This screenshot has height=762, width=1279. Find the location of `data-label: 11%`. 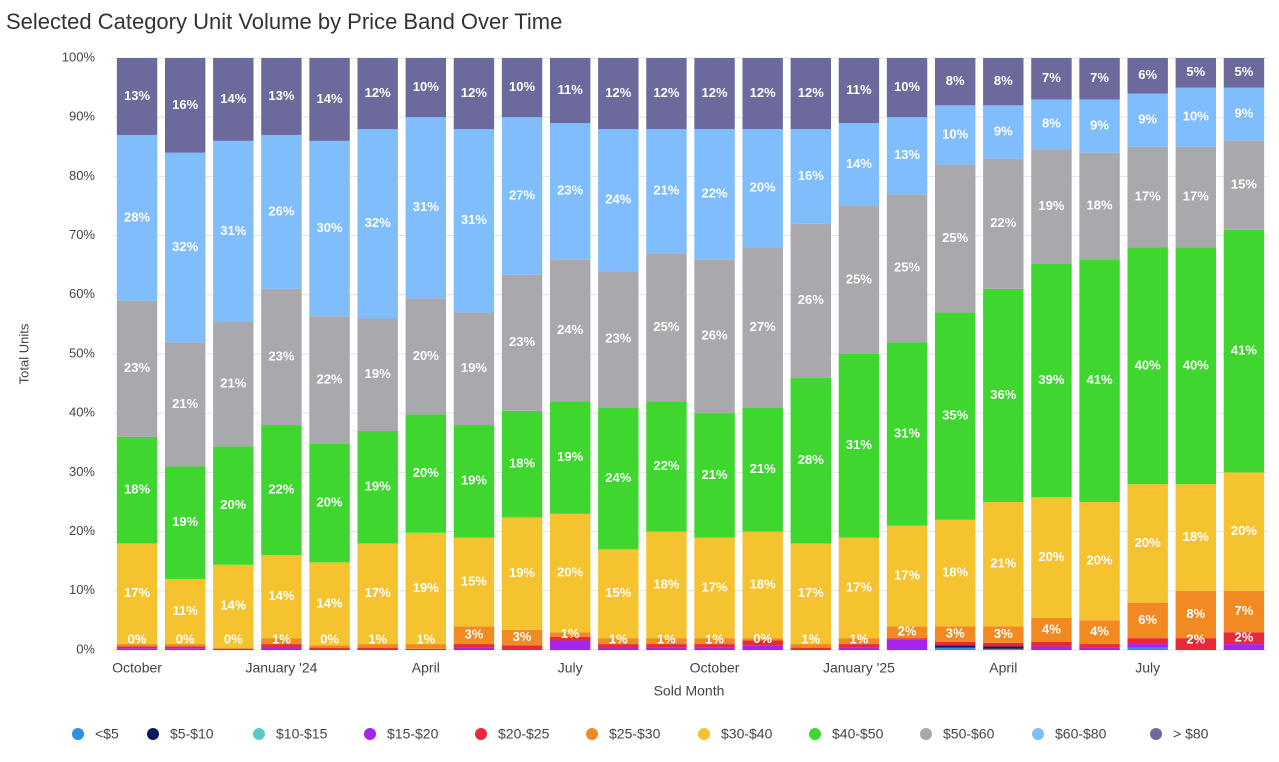

data-label: 11% is located at coordinates (571, 89).